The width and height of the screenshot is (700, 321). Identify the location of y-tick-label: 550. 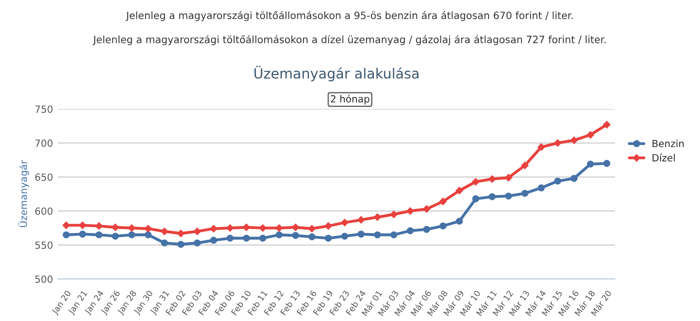
(43, 245).